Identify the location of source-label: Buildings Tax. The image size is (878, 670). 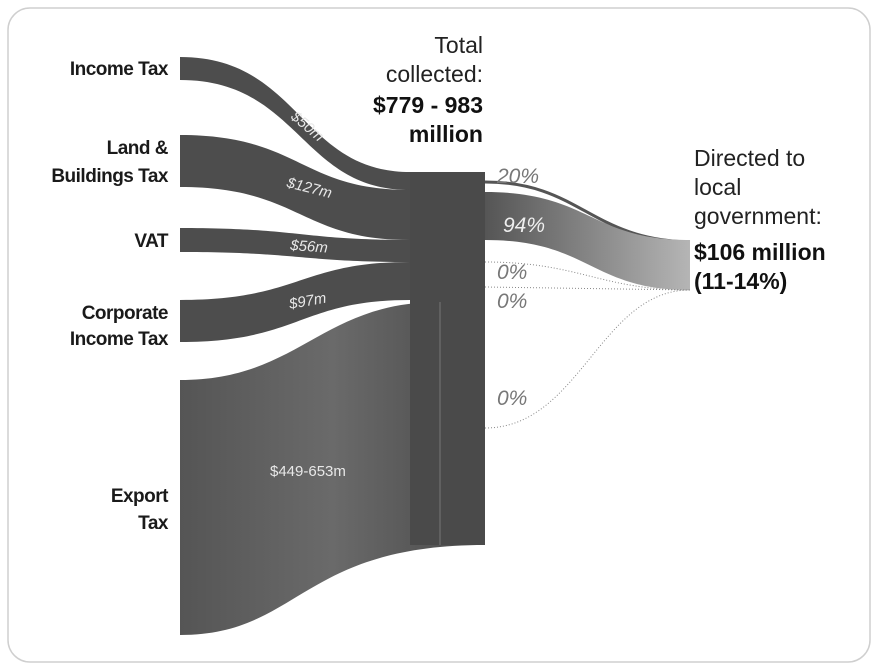
(110, 176).